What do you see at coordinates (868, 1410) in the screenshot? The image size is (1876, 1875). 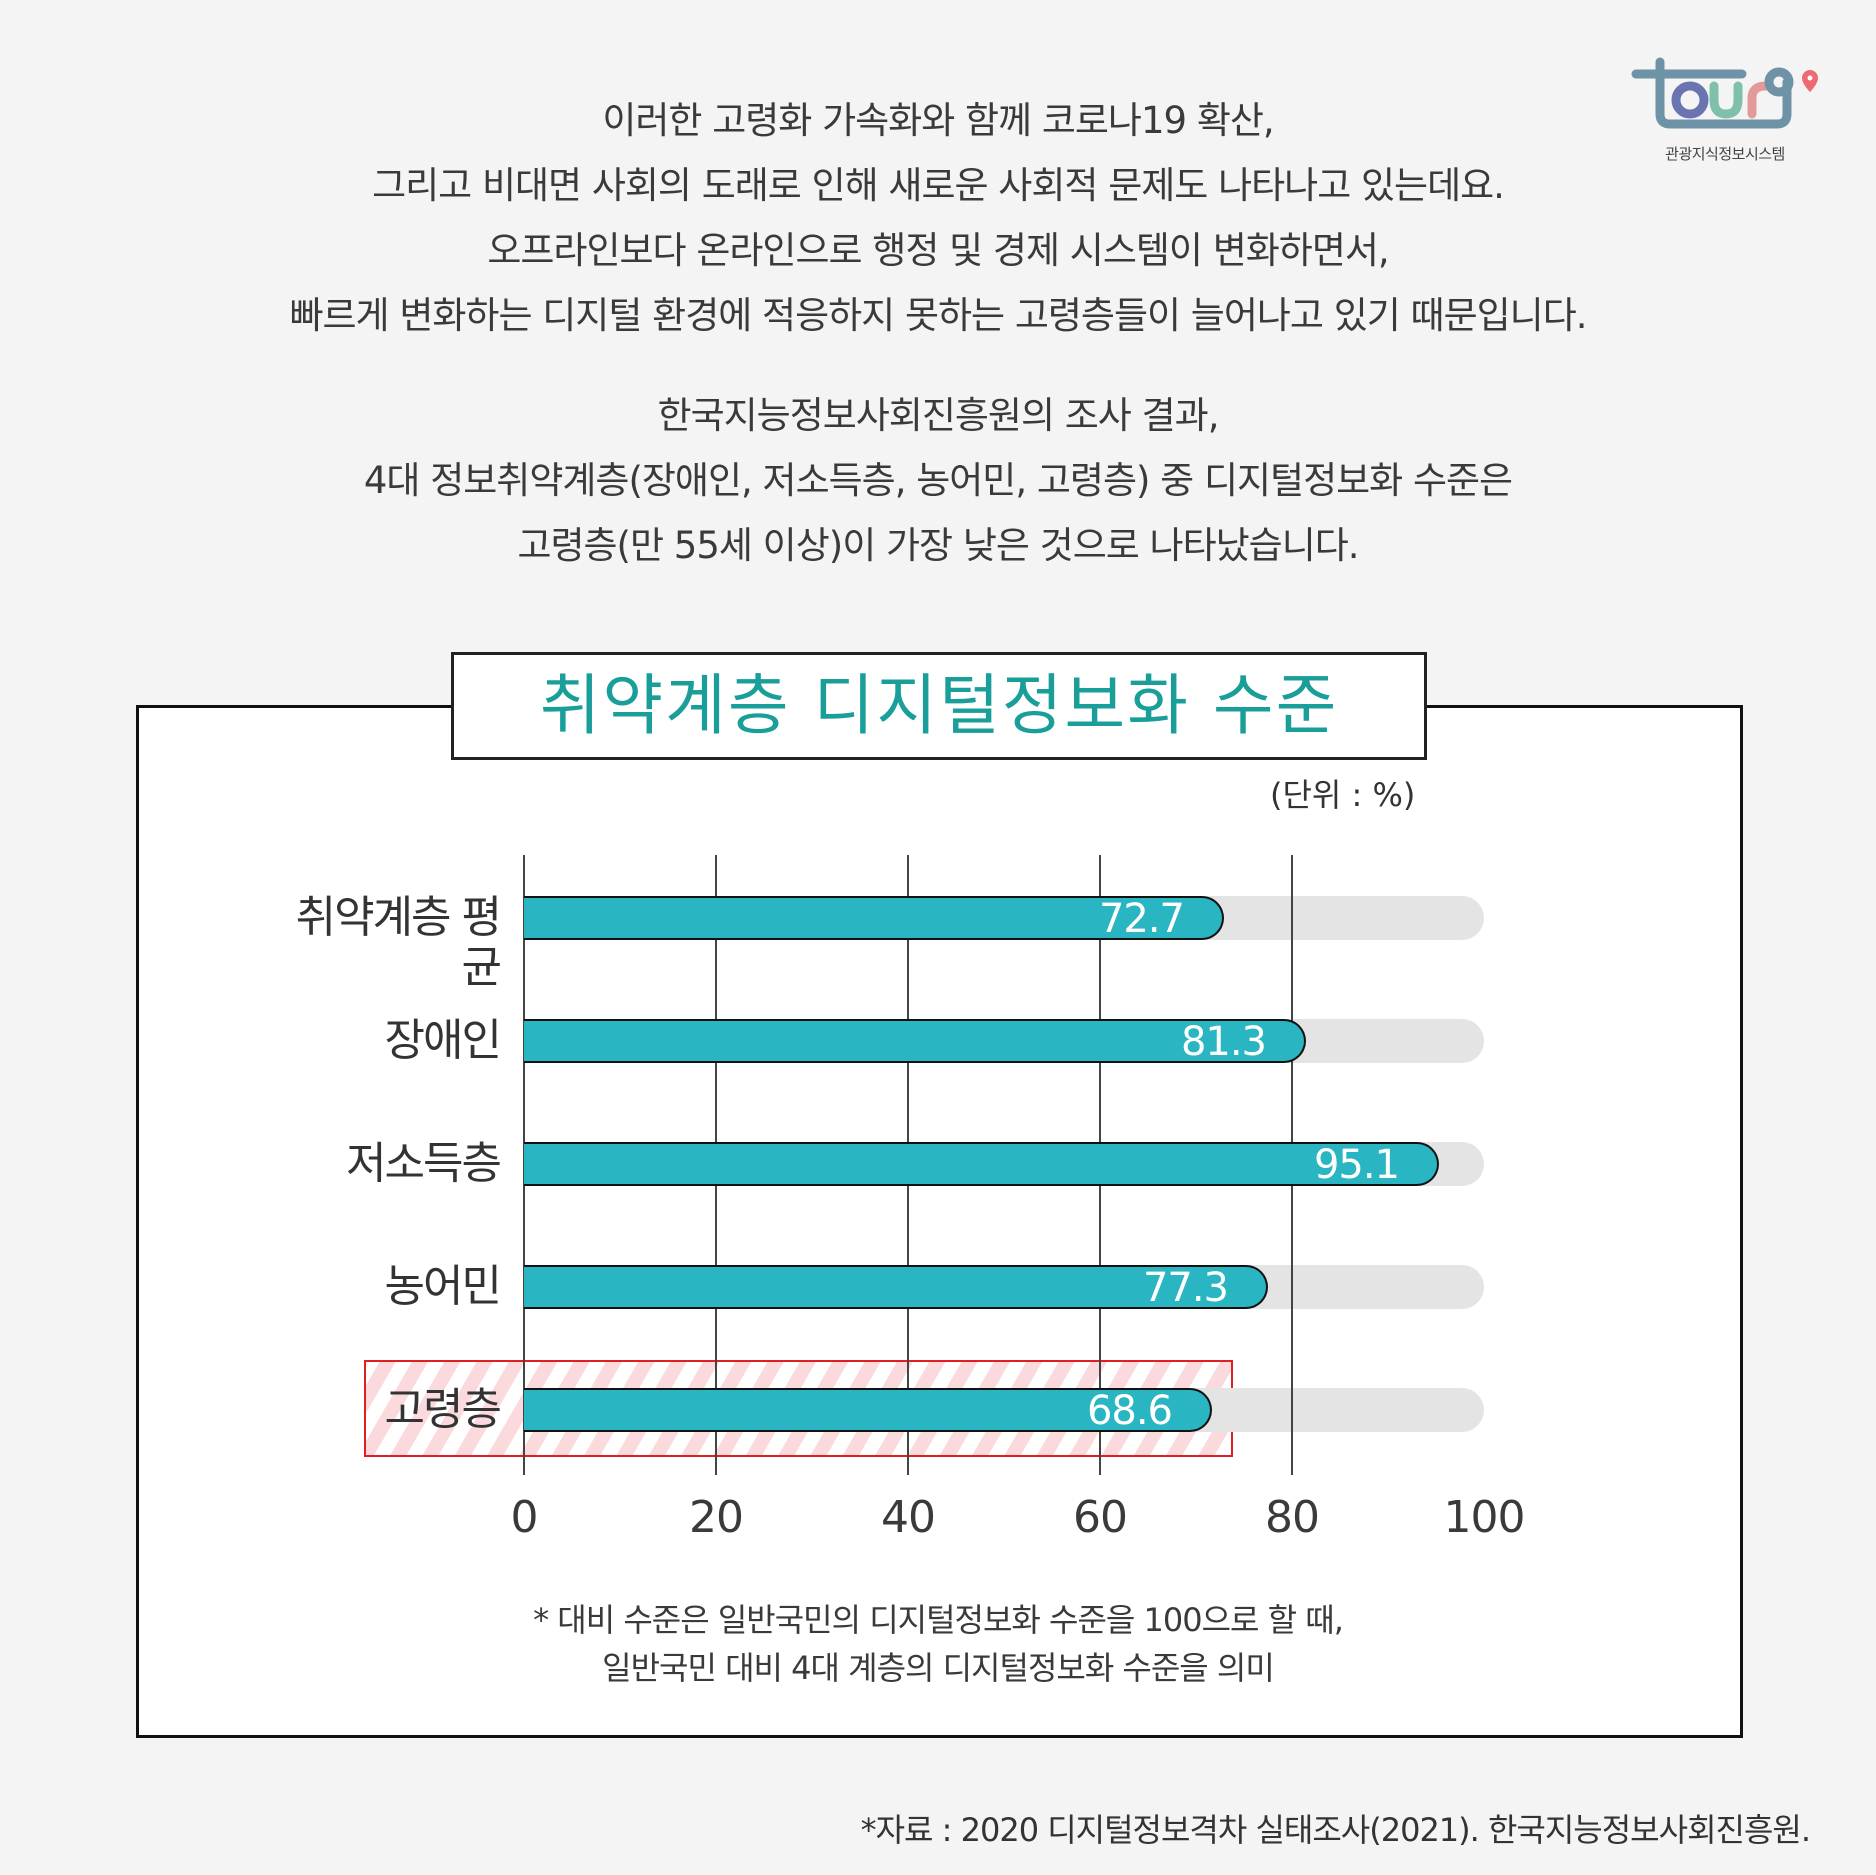 I see `bar-elderly: 68.6` at bounding box center [868, 1410].